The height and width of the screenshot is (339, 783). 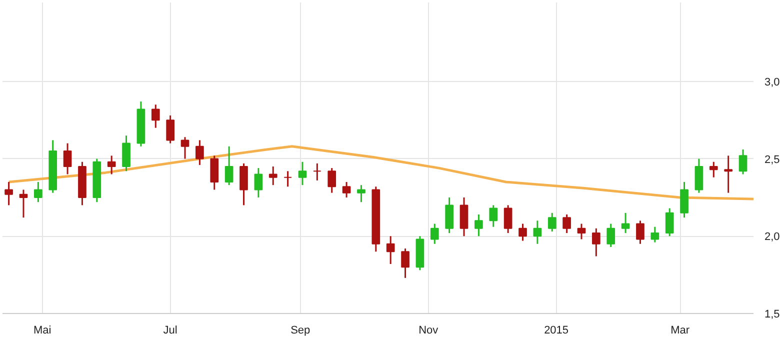 What do you see at coordinates (772, 160) in the screenshot?
I see `y-tick-label: 2,5` at bounding box center [772, 160].